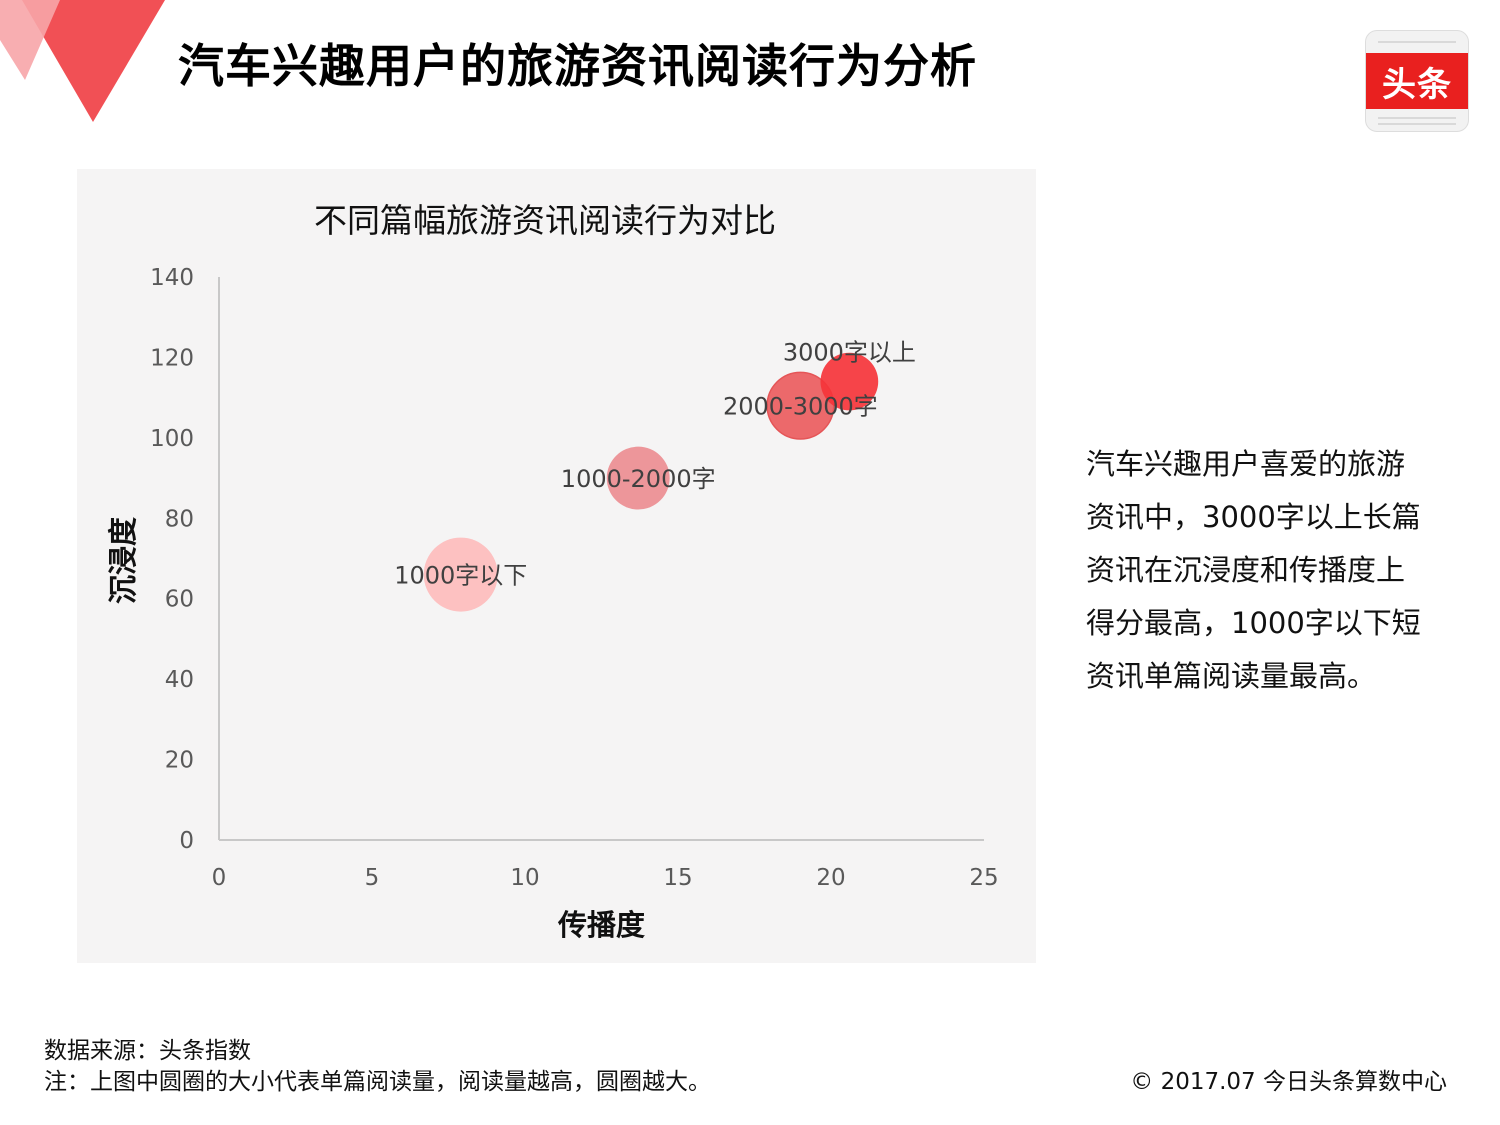  What do you see at coordinates (830, 878) in the screenshot?
I see `x-tick-label: 20` at bounding box center [830, 878].